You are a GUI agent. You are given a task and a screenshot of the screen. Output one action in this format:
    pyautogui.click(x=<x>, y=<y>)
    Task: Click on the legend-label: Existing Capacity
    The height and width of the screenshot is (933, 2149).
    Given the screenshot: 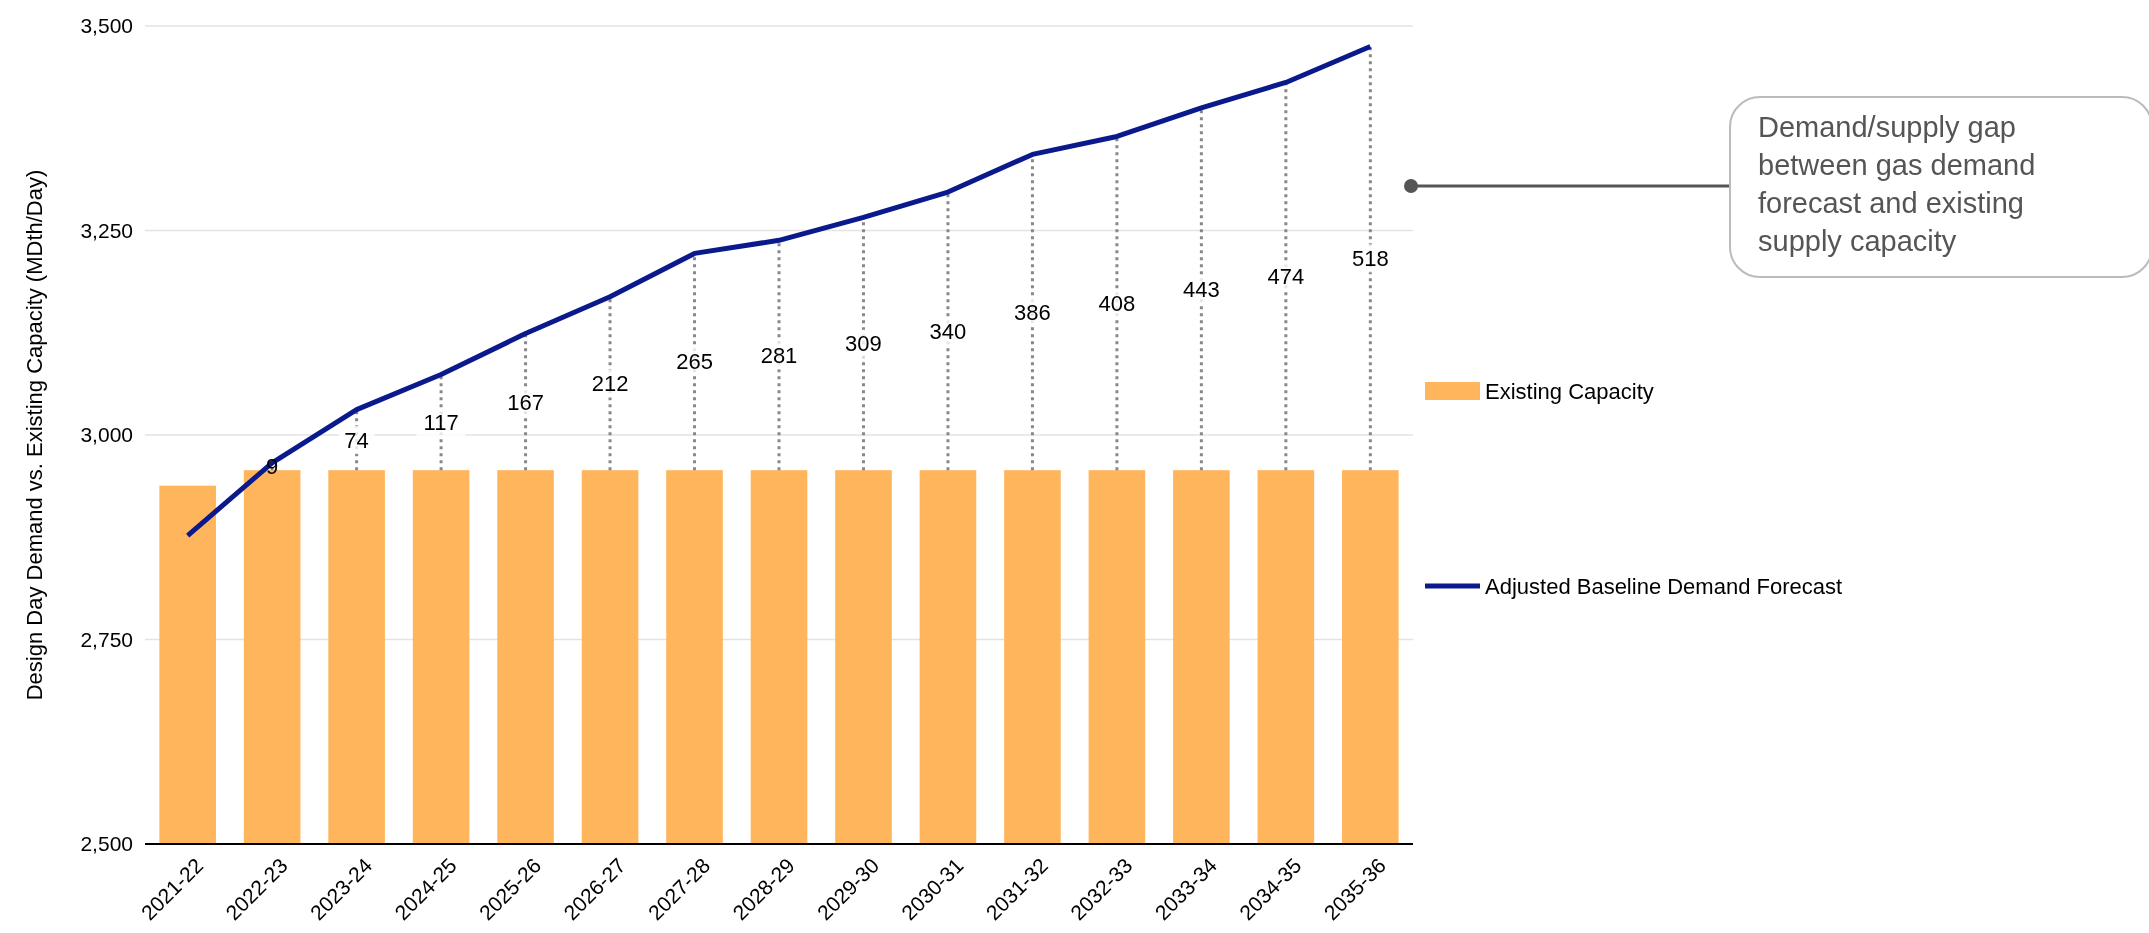 What is the action you would take?
    pyautogui.click(x=1569, y=391)
    